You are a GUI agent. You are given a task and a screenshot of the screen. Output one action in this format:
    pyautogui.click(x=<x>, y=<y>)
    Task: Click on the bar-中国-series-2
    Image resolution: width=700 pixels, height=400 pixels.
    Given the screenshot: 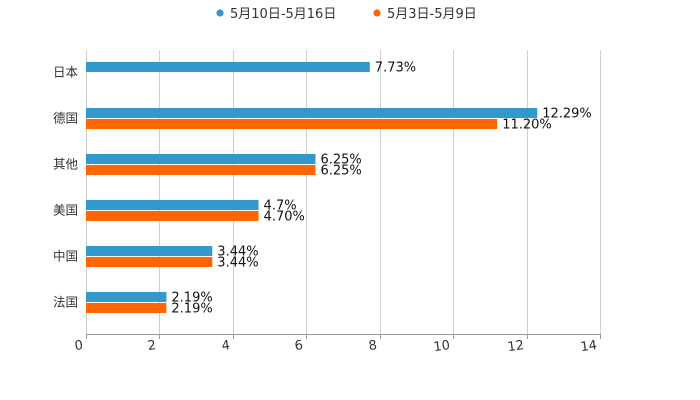 What is the action you would take?
    pyautogui.click(x=149, y=262)
    